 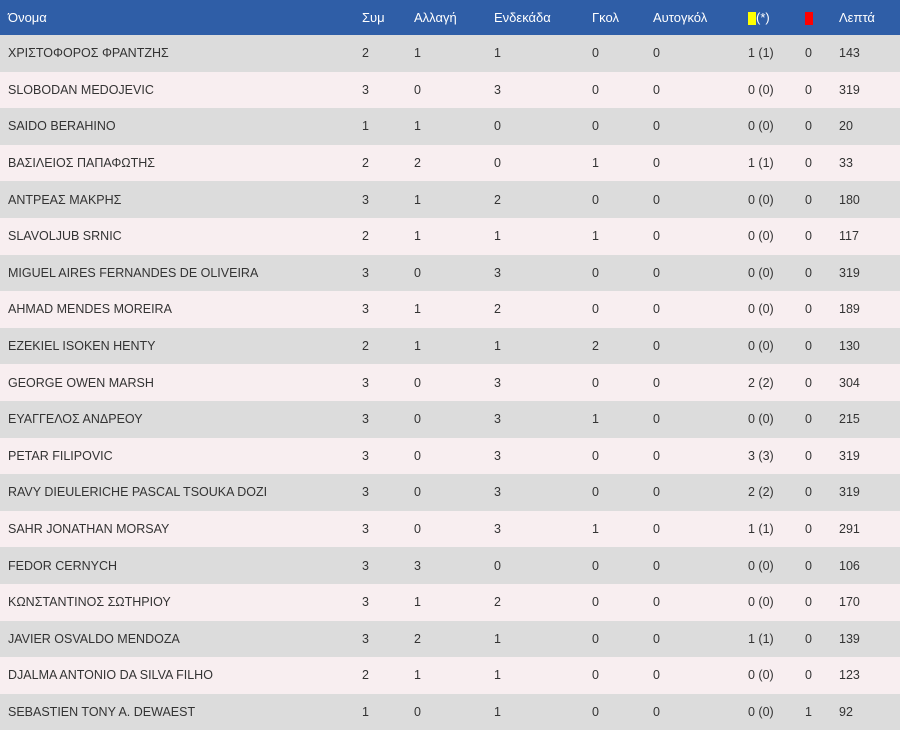 I want to click on header-apps: Συμ, so click(x=373, y=17).